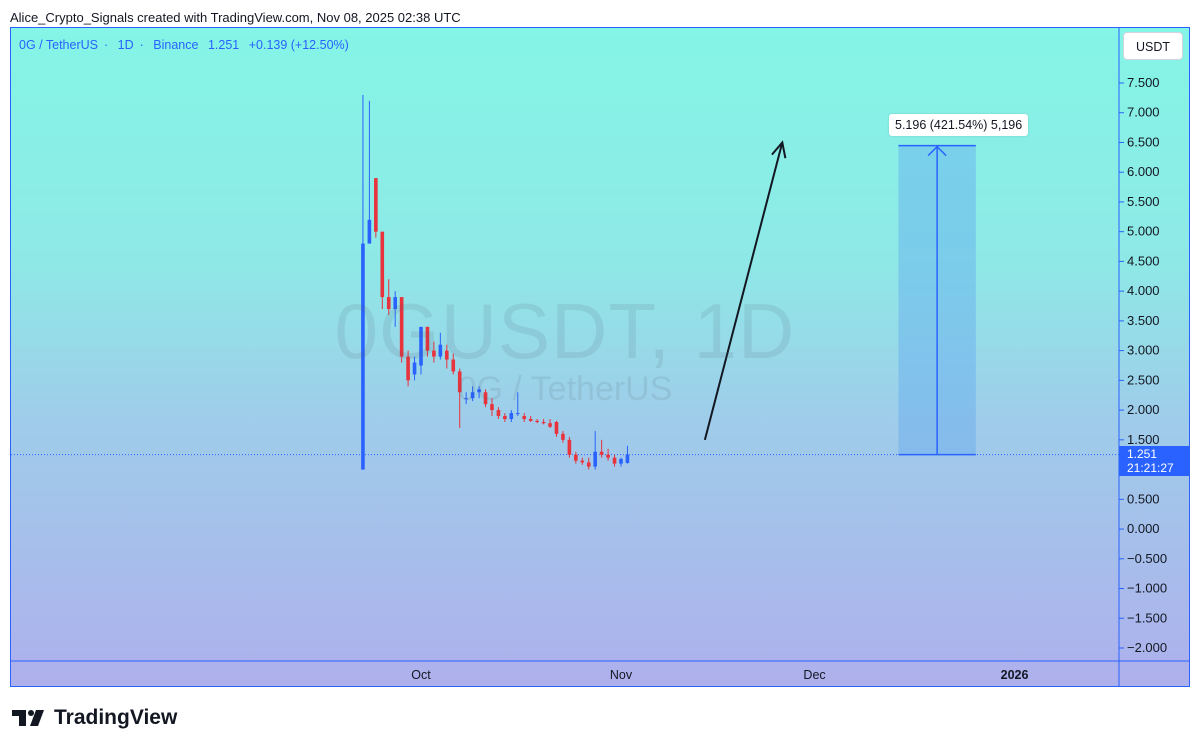  Describe the element at coordinates (814, 675) in the screenshot. I see `x-tick-label: Dec` at that location.